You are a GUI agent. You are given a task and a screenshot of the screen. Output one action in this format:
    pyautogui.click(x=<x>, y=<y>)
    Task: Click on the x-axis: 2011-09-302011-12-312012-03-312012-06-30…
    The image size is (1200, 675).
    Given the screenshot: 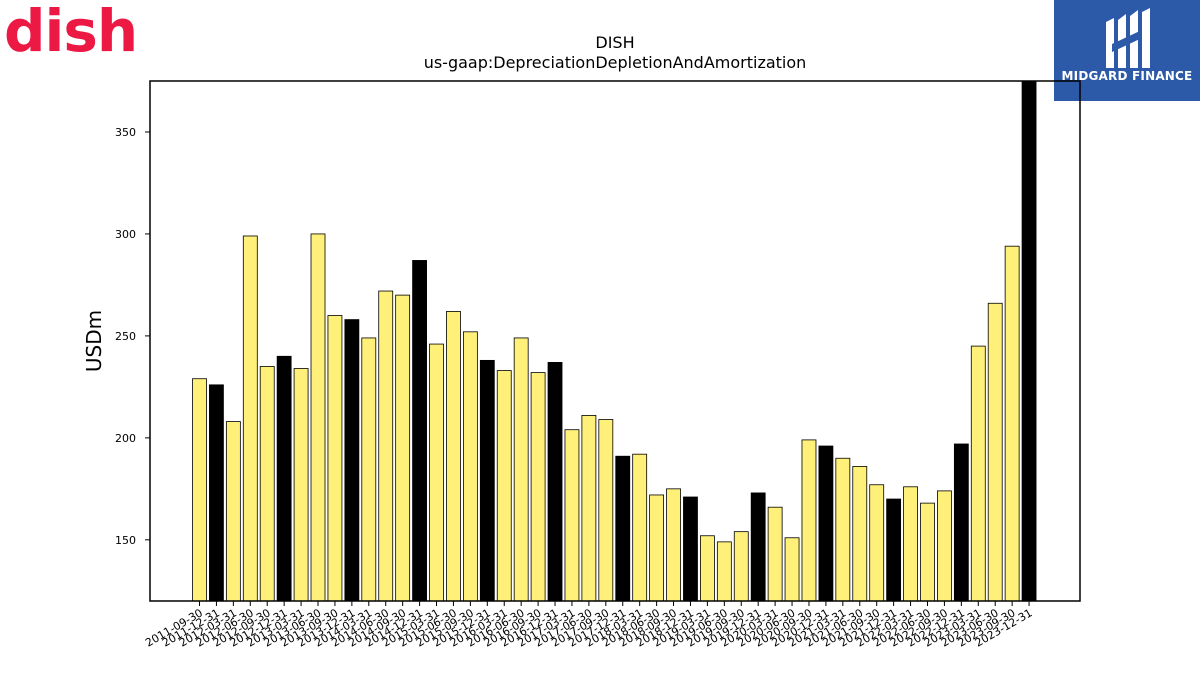 What is the action you would take?
    pyautogui.click(x=589, y=625)
    